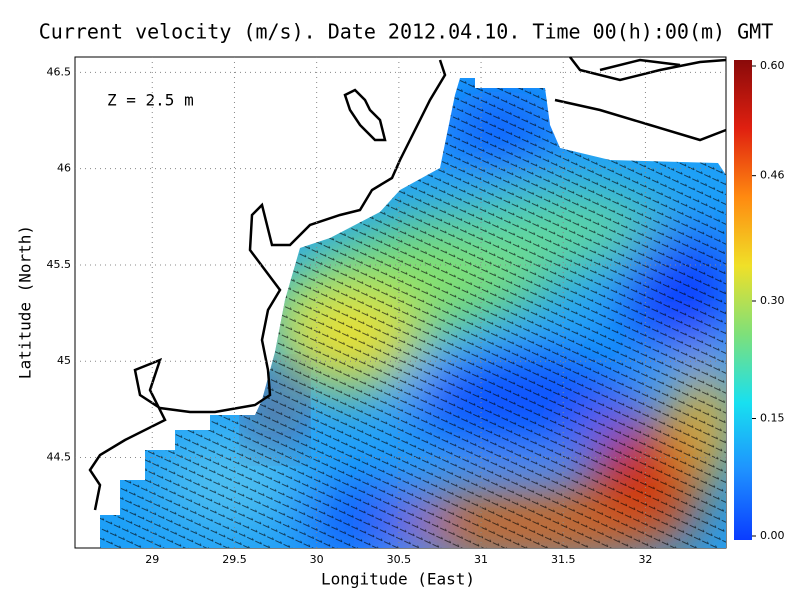 The image size is (800, 600). Describe the element at coordinates (234, 559) in the screenshot. I see `x-tick-label: 29.5` at that location.